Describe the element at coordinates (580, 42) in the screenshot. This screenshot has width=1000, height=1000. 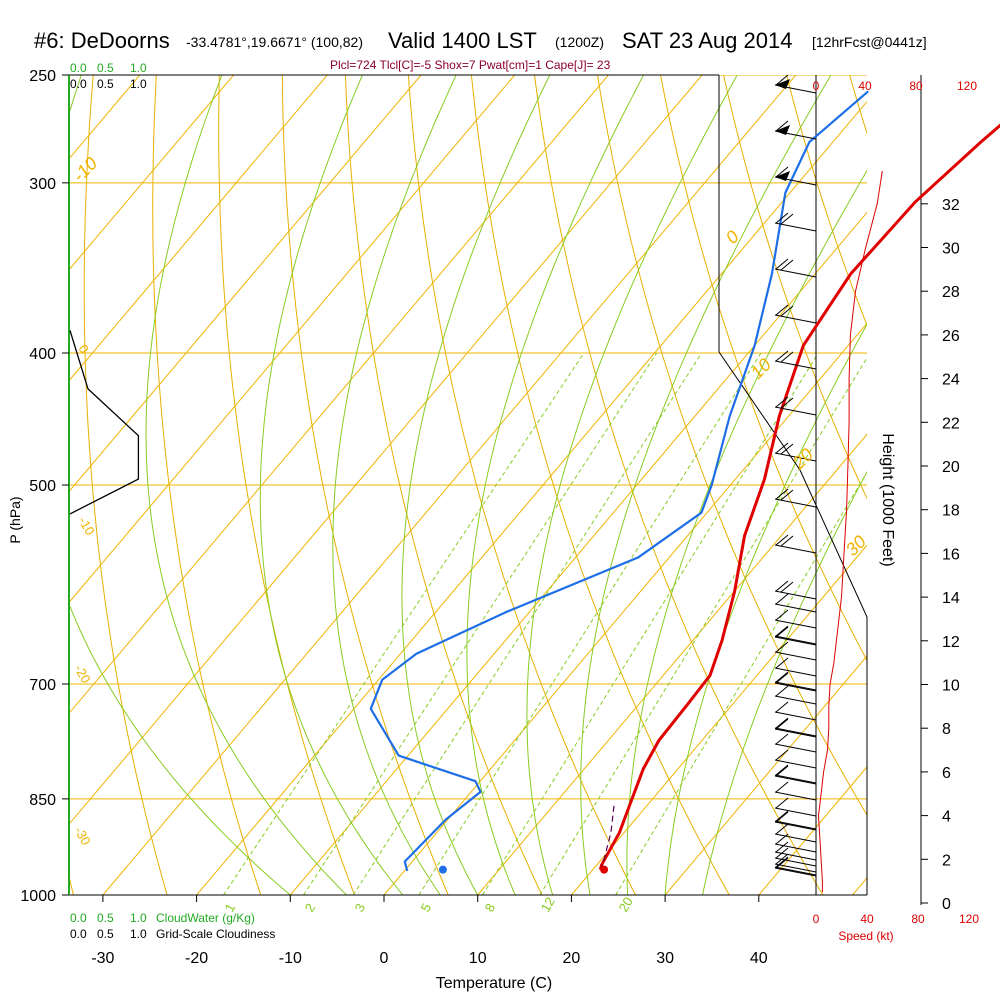
I see `zulu-time: (1200Z)` at that location.